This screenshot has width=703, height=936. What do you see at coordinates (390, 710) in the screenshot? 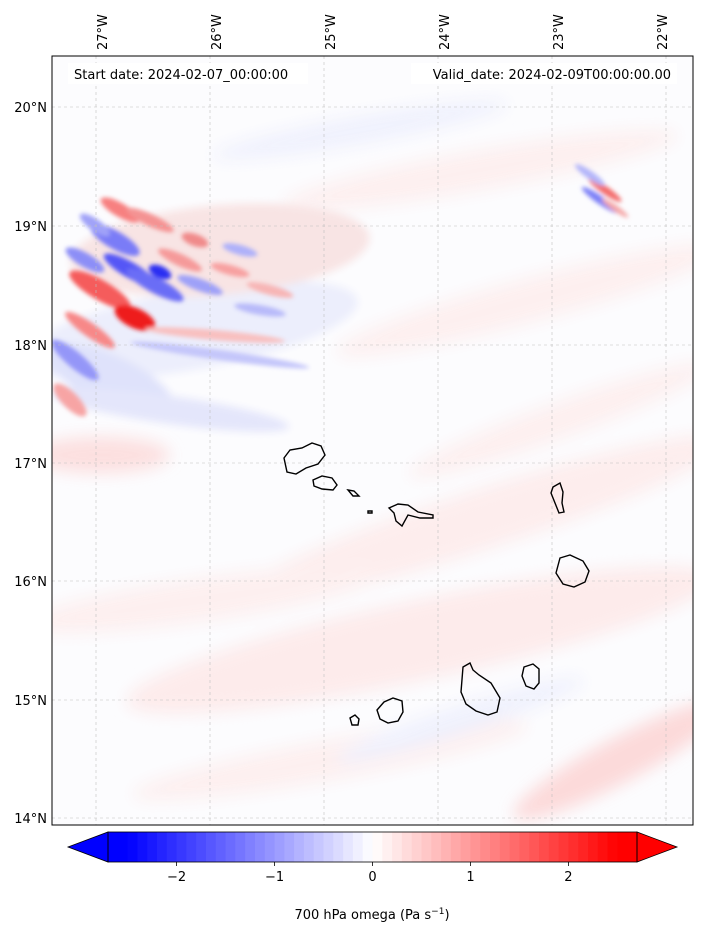
I see `island-fogo` at bounding box center [390, 710].